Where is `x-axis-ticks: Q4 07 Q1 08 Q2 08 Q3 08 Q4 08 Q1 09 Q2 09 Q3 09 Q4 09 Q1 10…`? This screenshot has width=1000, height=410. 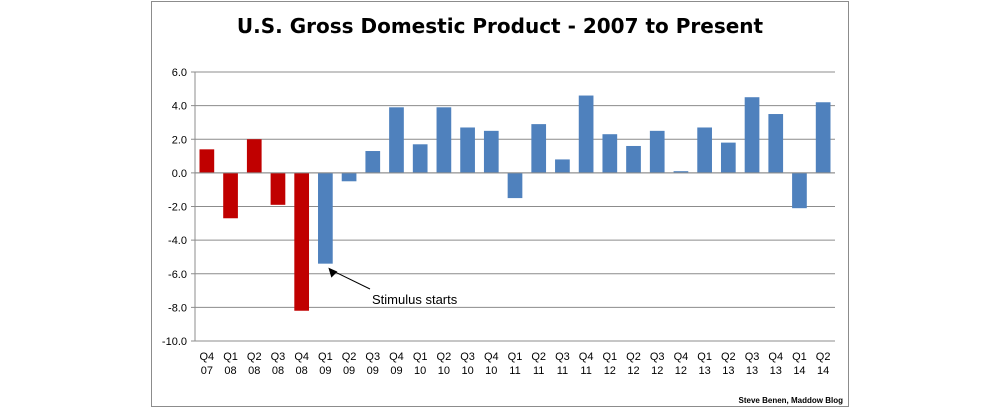 x-axis-ticks: Q4 07 Q1 08 Q2 08 Q3 08 Q4 08 Q1 09 Q2 09 Q3 09 Q4 09 Q1 10… is located at coordinates (515, 364).